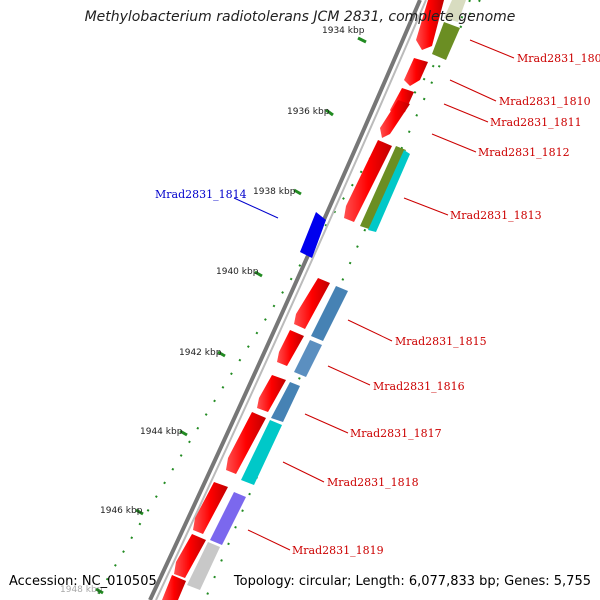 The image size is (600, 600). Describe the element at coordinates (338, 550) in the screenshot. I see `gene-label: Mrad2831_1819` at that location.